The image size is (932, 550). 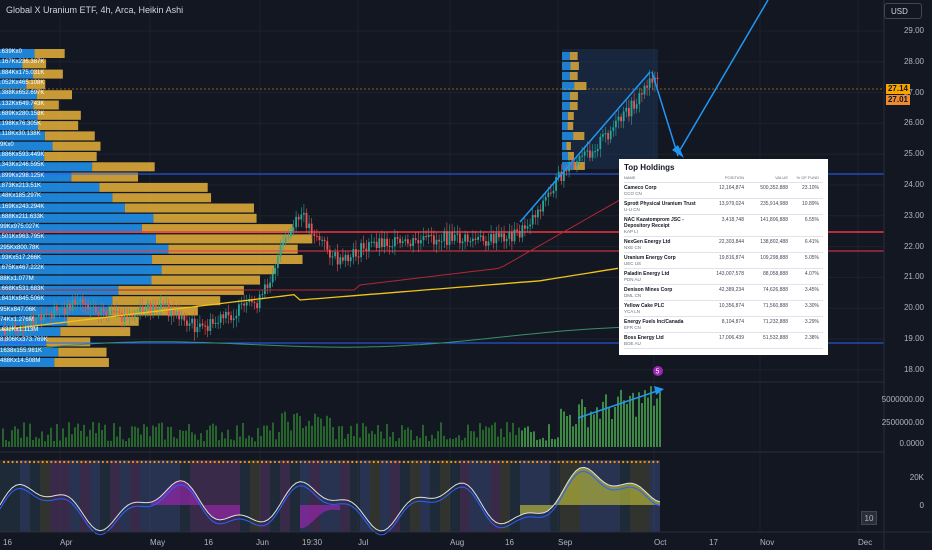 I want to click on holding-name: Cameco Corp, so click(x=640, y=188).